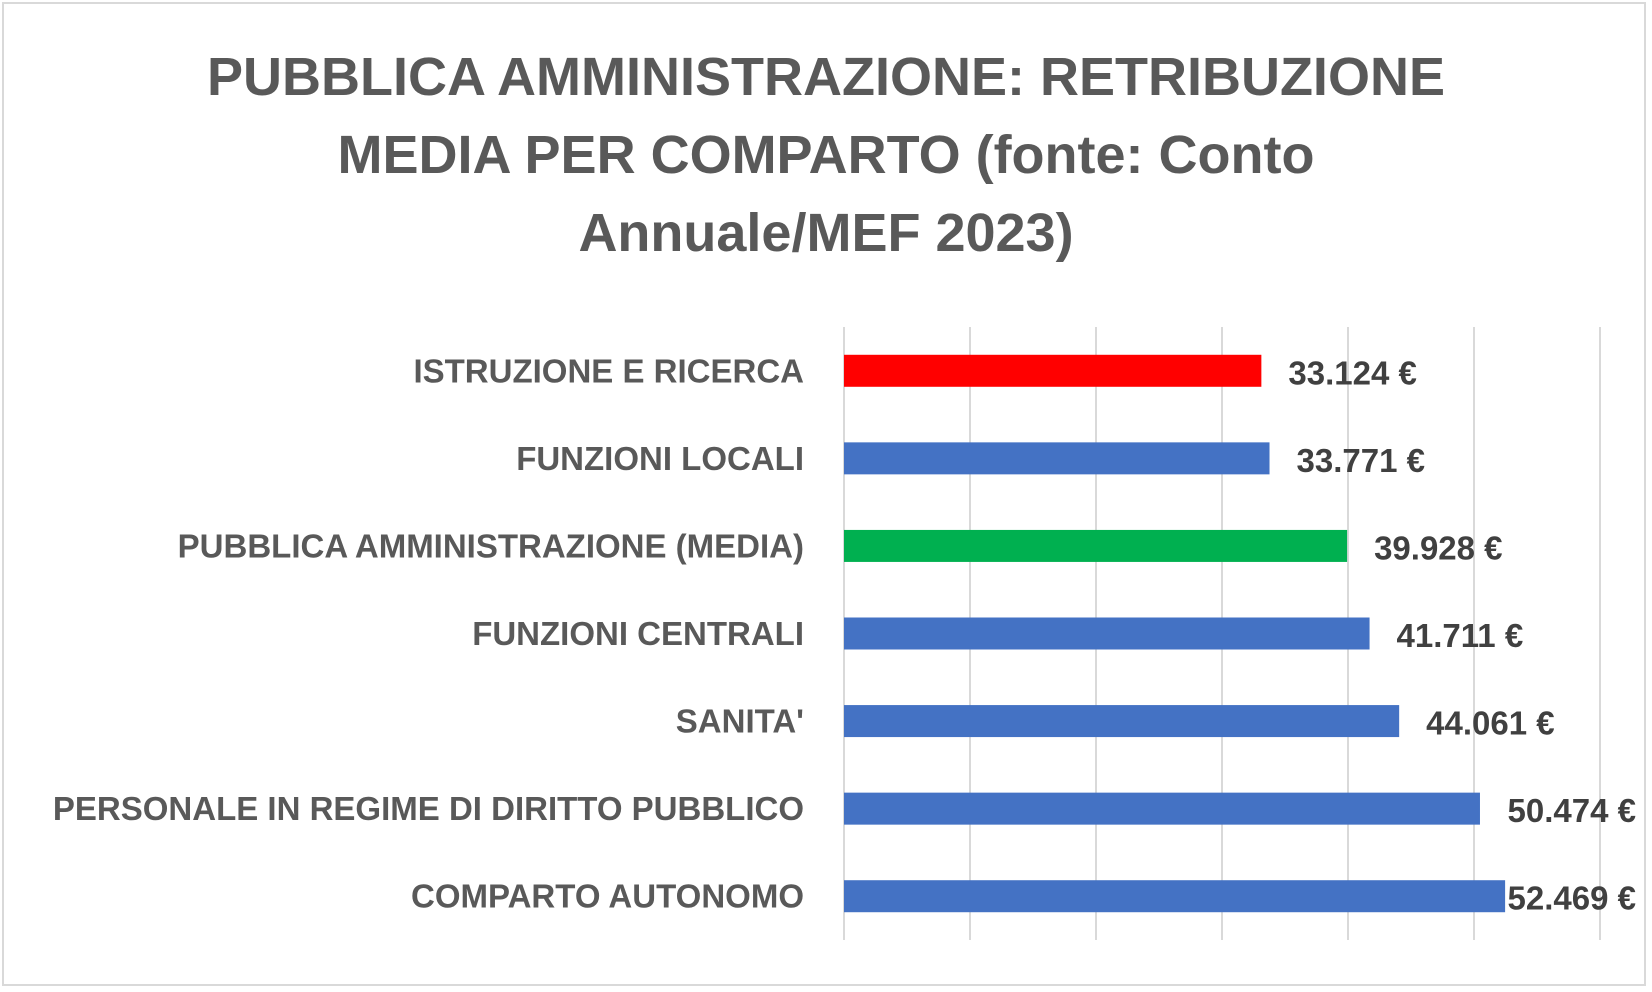 This screenshot has height=992, width=1652. Describe the element at coordinates (1352, 372) in the screenshot. I see `value-label: 33.124 €` at that location.